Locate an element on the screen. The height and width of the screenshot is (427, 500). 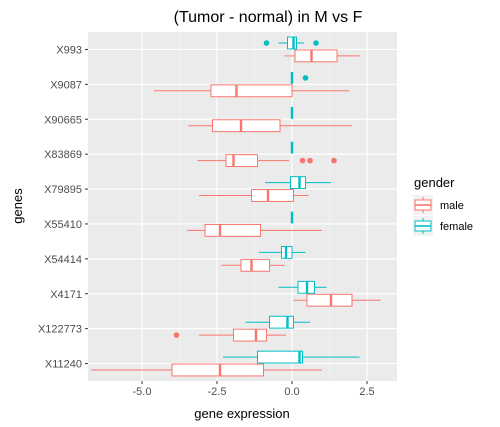
chart-title: (Tumor - normal) in M vs F is located at coordinates (268, 17).